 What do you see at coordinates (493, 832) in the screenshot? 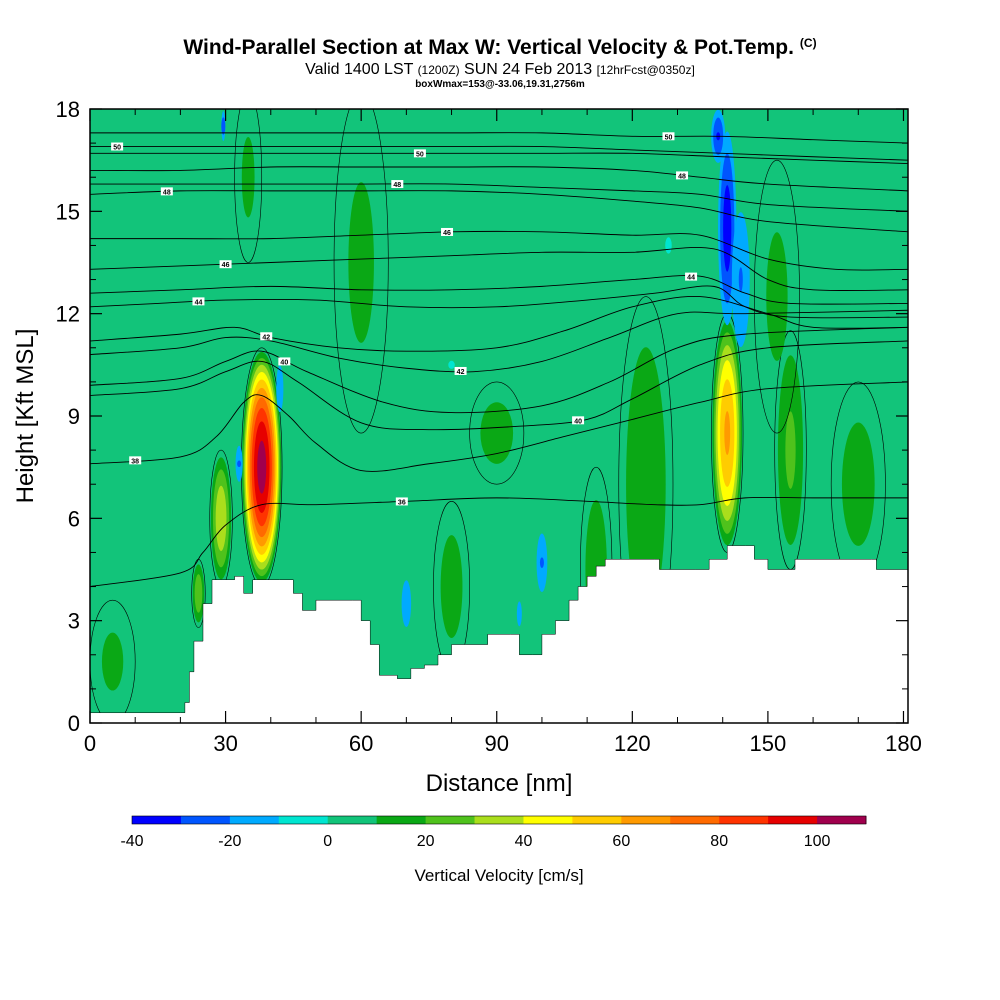
I see `colorbar: -40 -20 0 20 40 60 80 100` at bounding box center [493, 832].